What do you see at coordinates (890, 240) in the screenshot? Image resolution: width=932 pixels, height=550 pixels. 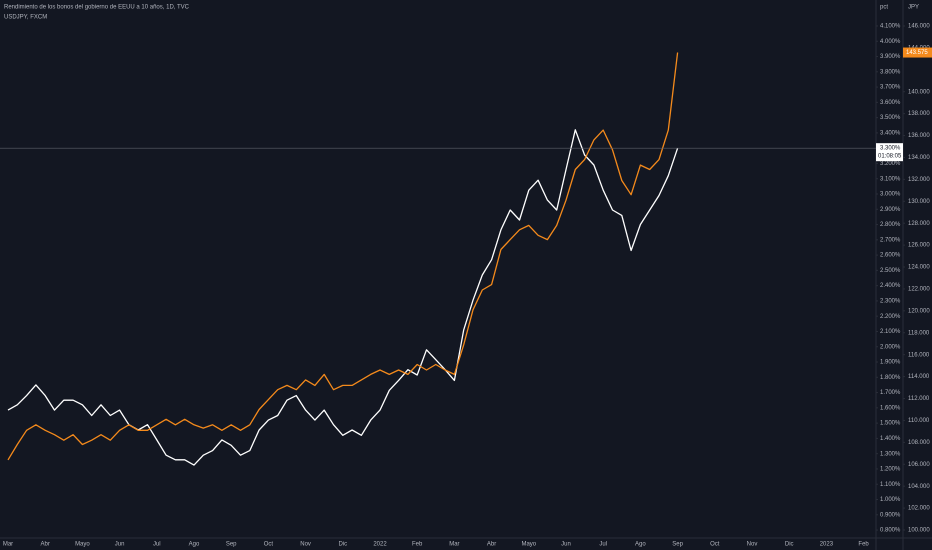 I see `y-tick-label: 2.700%` at bounding box center [890, 240].